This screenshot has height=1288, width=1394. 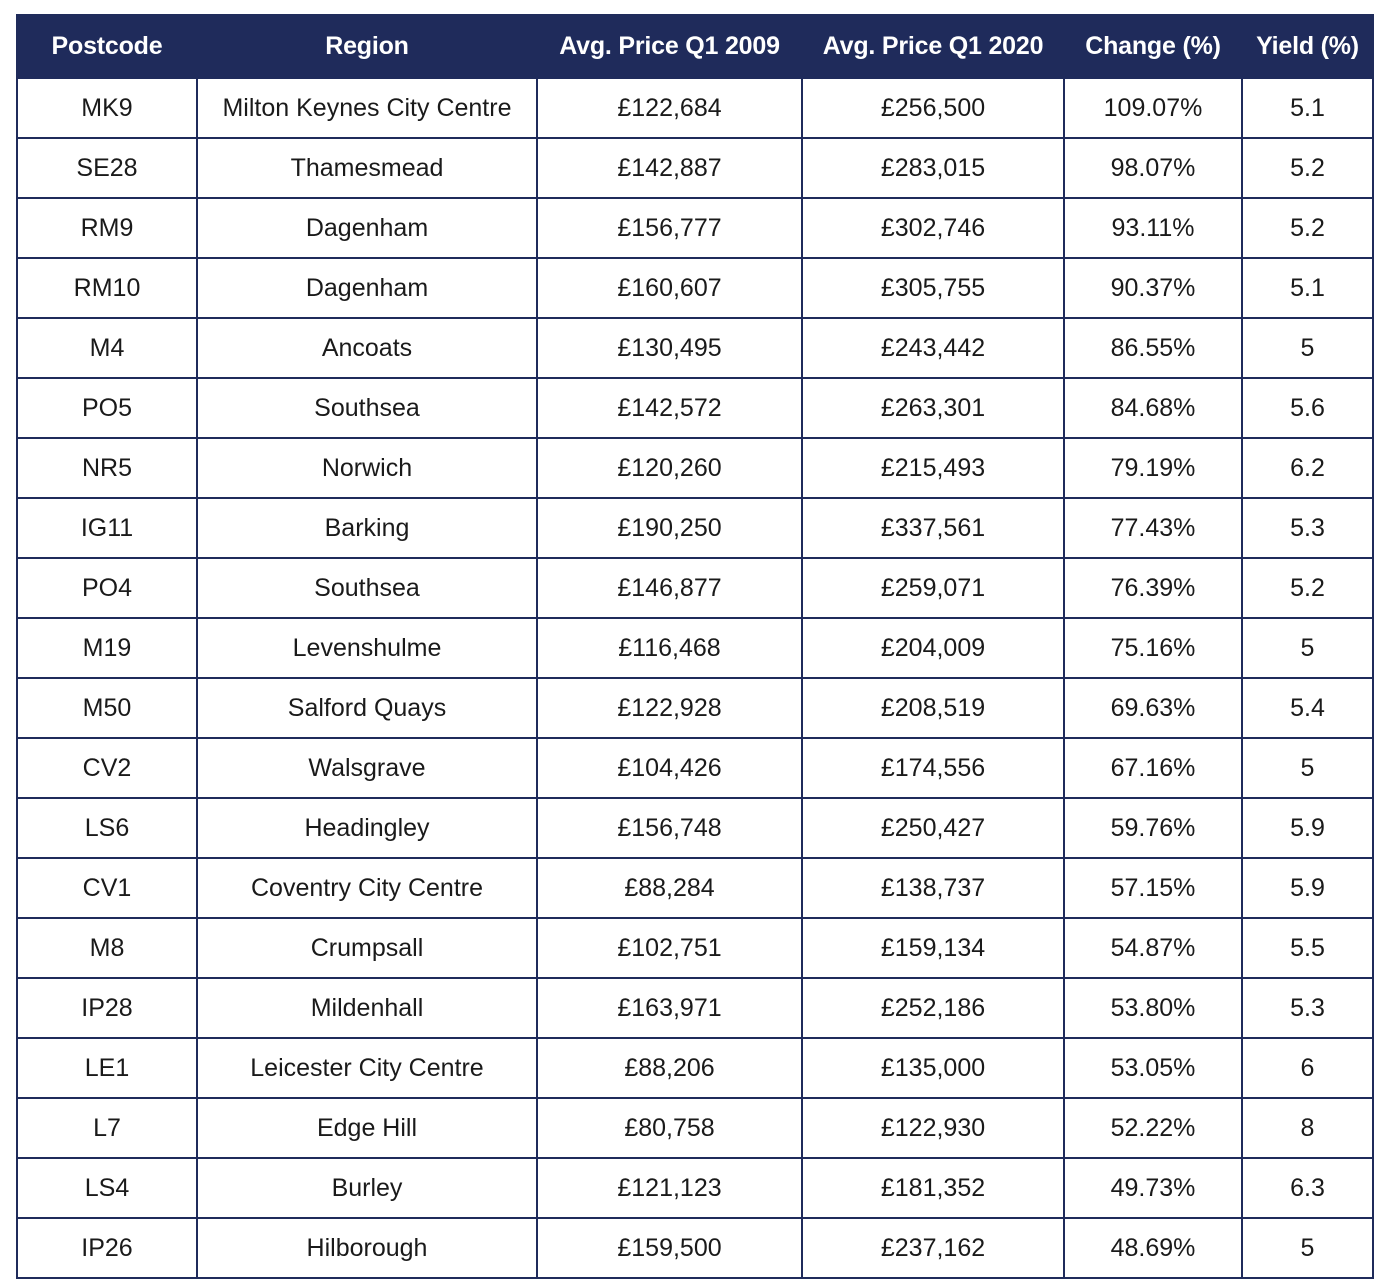 What do you see at coordinates (933, 1128) in the screenshot?
I see `avg-price-2020-cell: £122,930` at bounding box center [933, 1128].